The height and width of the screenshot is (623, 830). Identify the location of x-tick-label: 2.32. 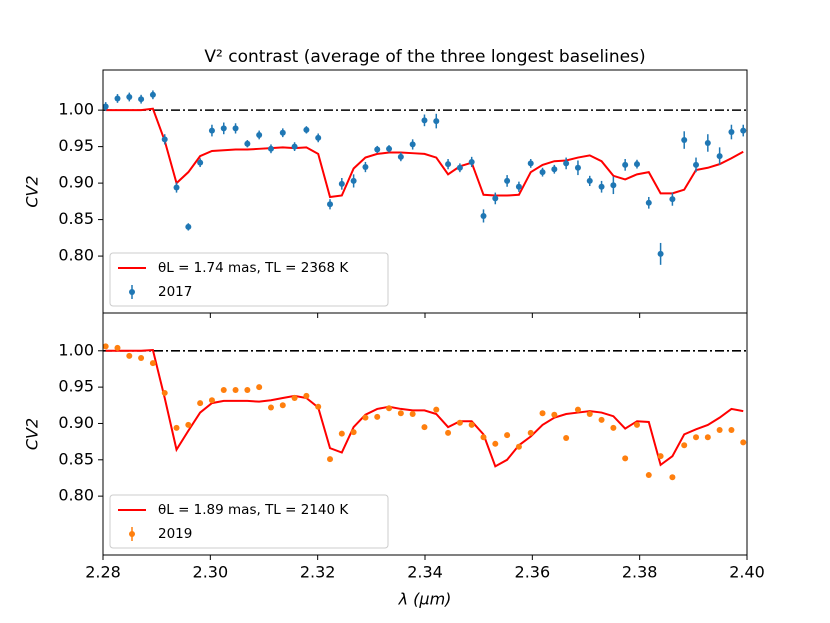
(318, 572).